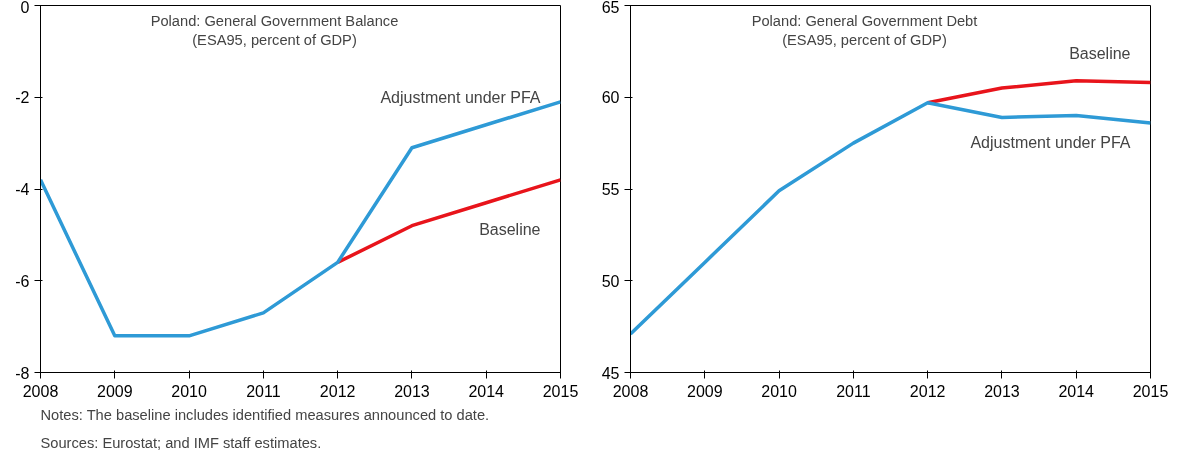 This screenshot has width=1186, height=462. Describe the element at coordinates (181, 442) in the screenshot. I see `source-note: Sources: Eurostat; and IMF staff estimates.` at that location.